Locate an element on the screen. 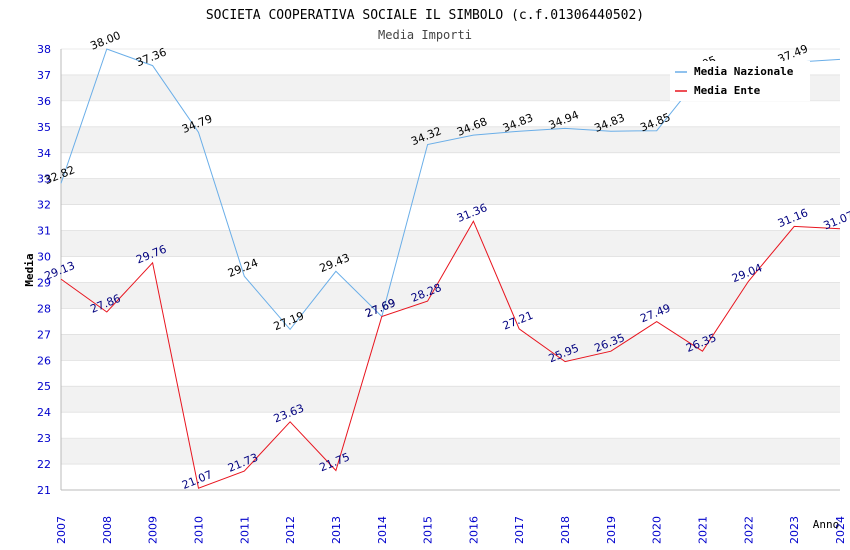 The image size is (850, 550). y-tick-label: 21 is located at coordinates (44, 490).